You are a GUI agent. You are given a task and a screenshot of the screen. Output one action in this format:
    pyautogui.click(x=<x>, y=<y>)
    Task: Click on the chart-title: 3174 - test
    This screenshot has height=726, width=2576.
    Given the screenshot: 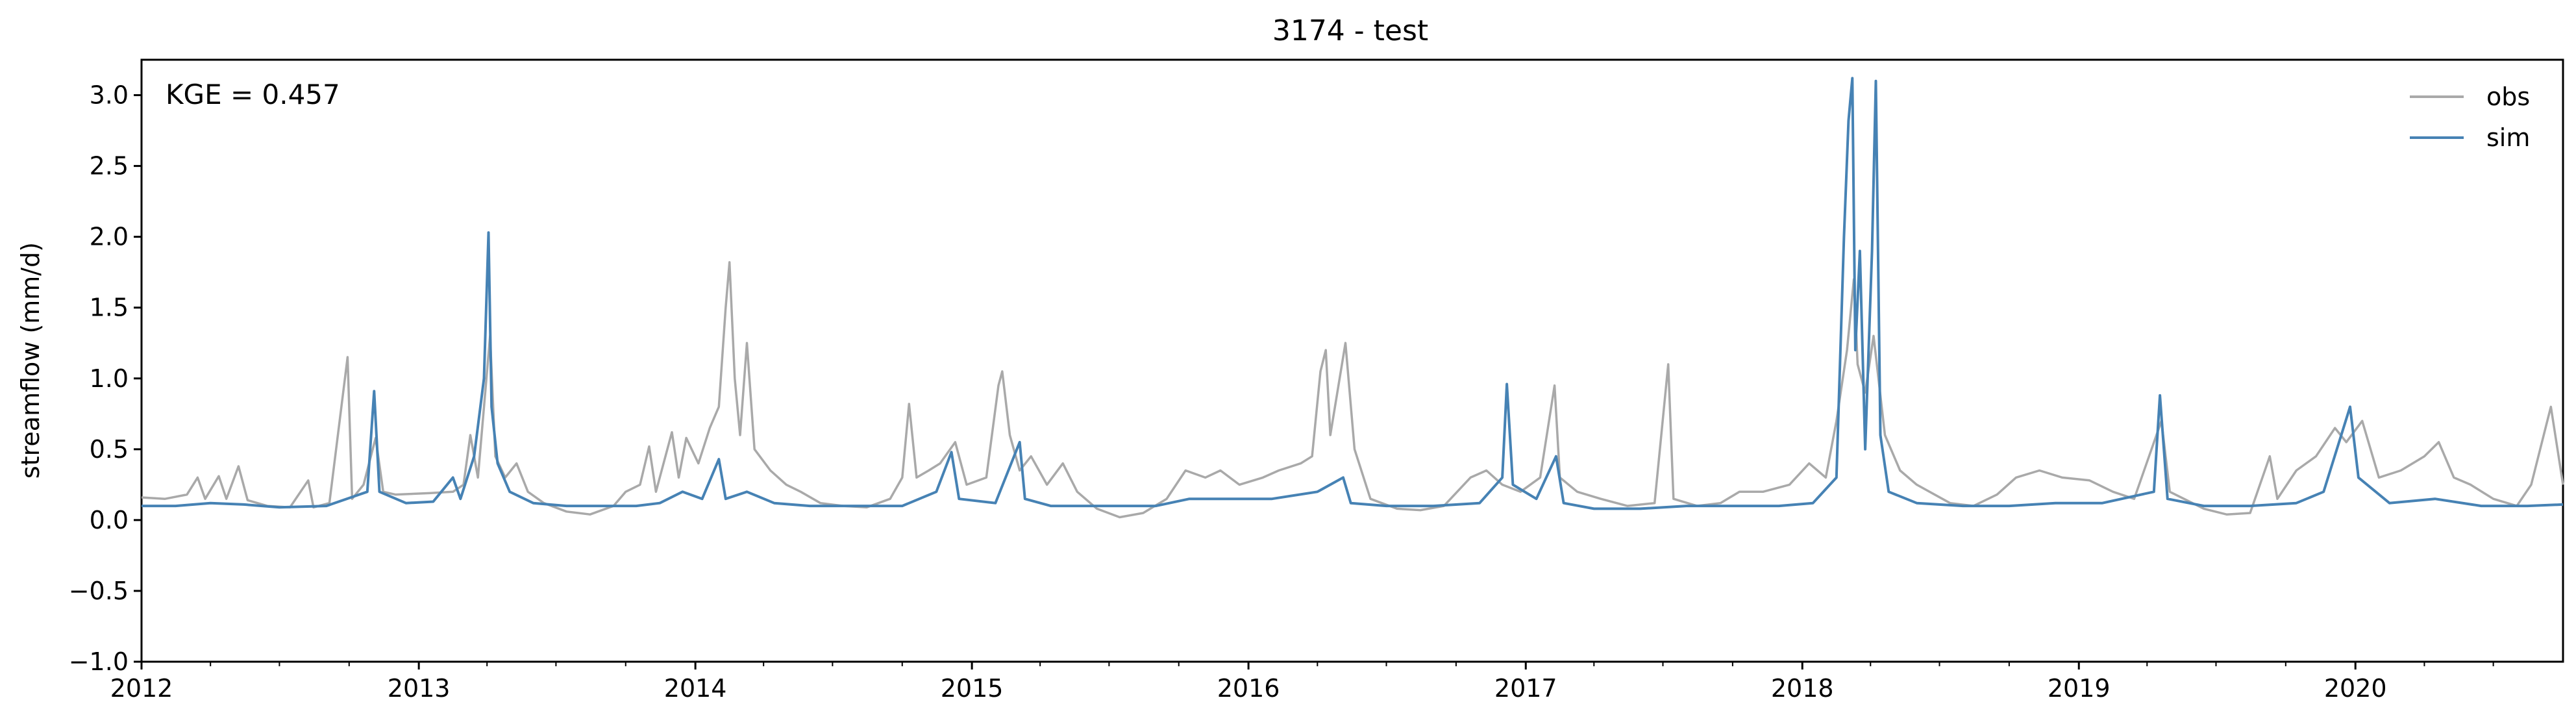 What is the action you would take?
    pyautogui.click(x=1350, y=30)
    